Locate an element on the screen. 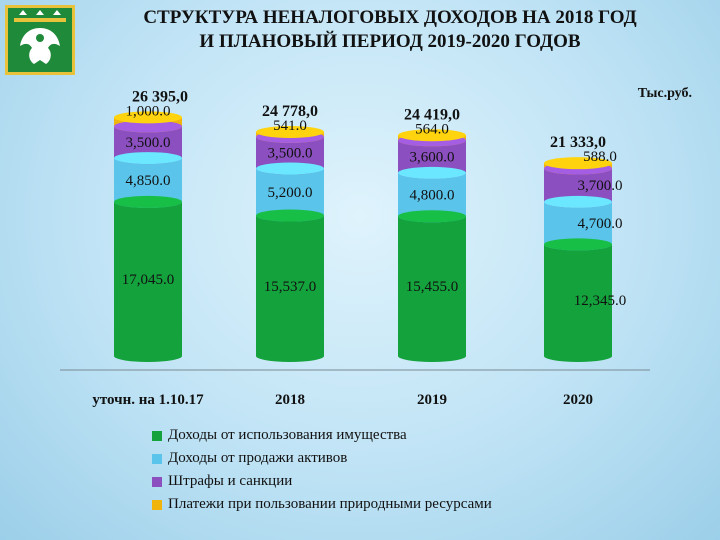  data-label: 4,850.0 is located at coordinates (148, 181).